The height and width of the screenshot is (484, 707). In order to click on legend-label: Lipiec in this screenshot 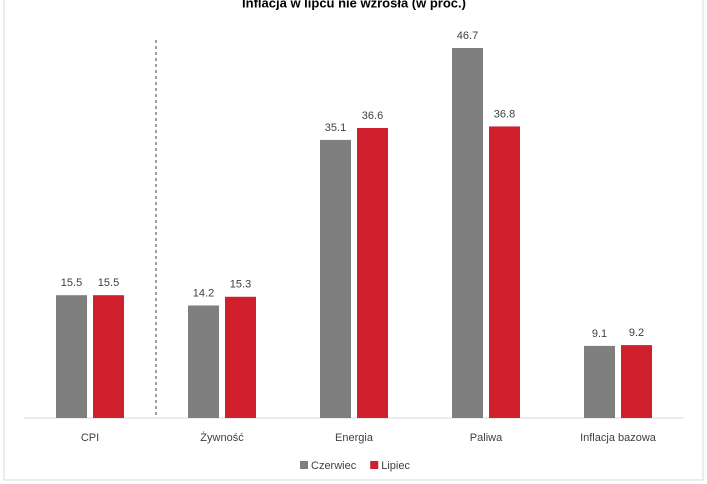, I will do `click(395, 466)`.